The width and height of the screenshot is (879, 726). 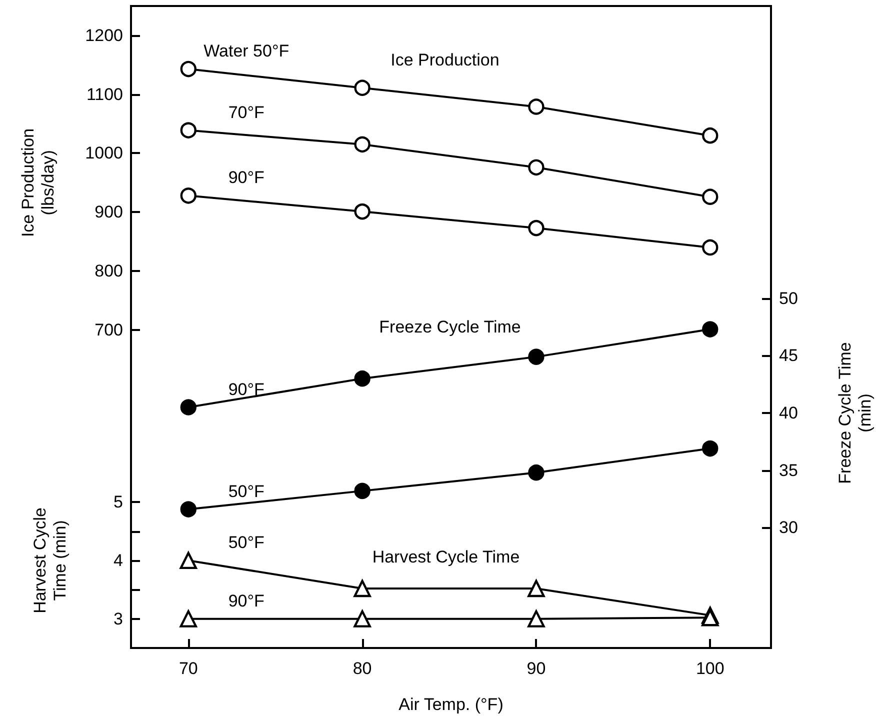 I want to click on y3-tick-label: 4, so click(x=118, y=560).